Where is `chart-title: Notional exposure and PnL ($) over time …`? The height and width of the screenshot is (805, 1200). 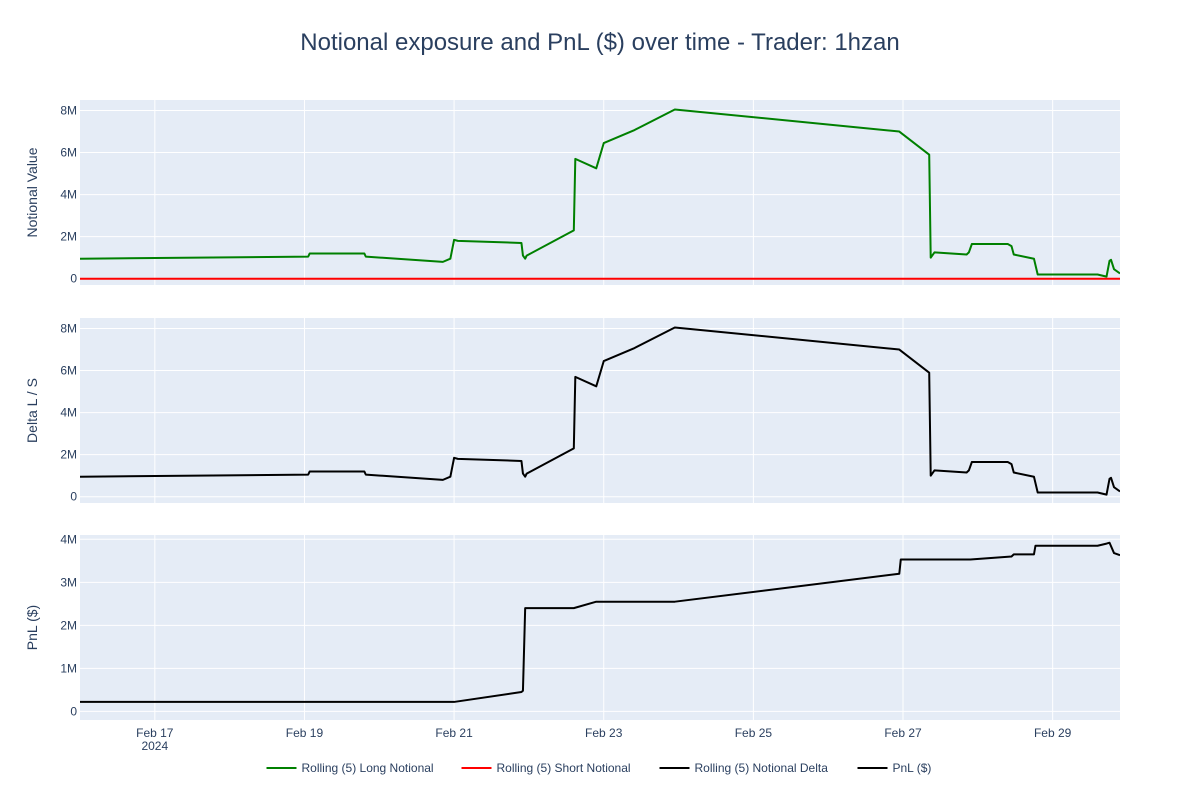 chart-title: Notional exposure and PnL ($) over time … is located at coordinates (599, 42).